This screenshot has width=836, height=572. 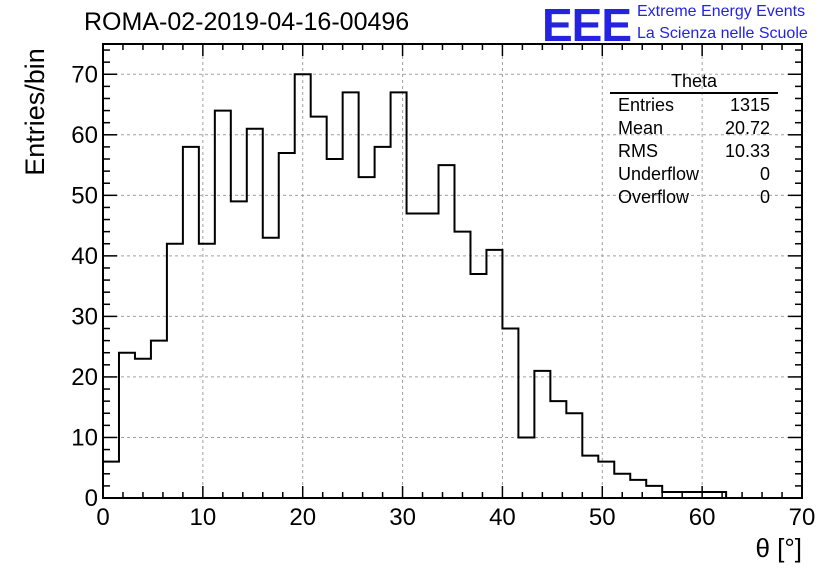 I want to click on stats-label: Mean, so click(x=641, y=128).